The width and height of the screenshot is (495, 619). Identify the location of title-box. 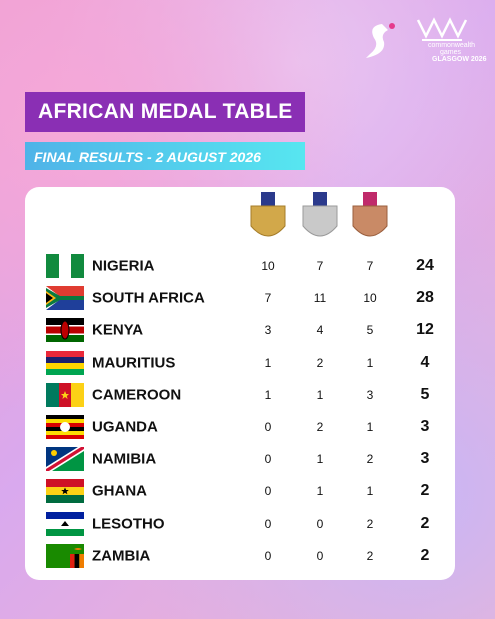
(165, 112).